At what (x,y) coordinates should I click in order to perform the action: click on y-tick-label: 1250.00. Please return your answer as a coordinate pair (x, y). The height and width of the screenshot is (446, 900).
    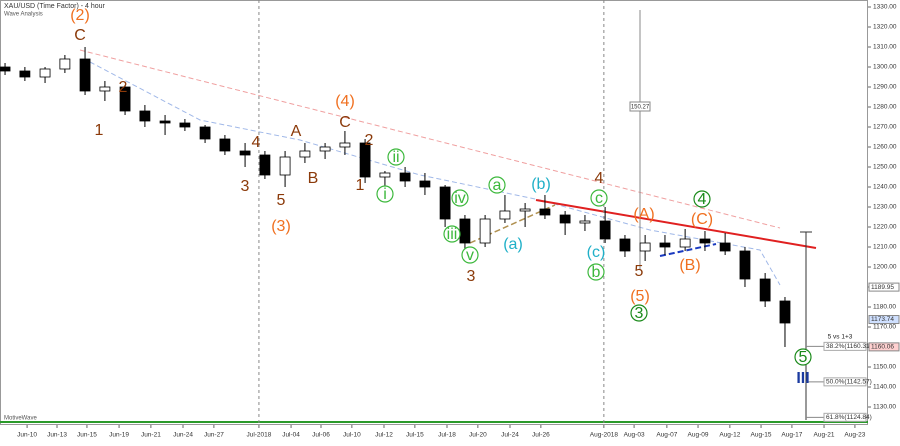
    Looking at the image, I should click on (885, 167).